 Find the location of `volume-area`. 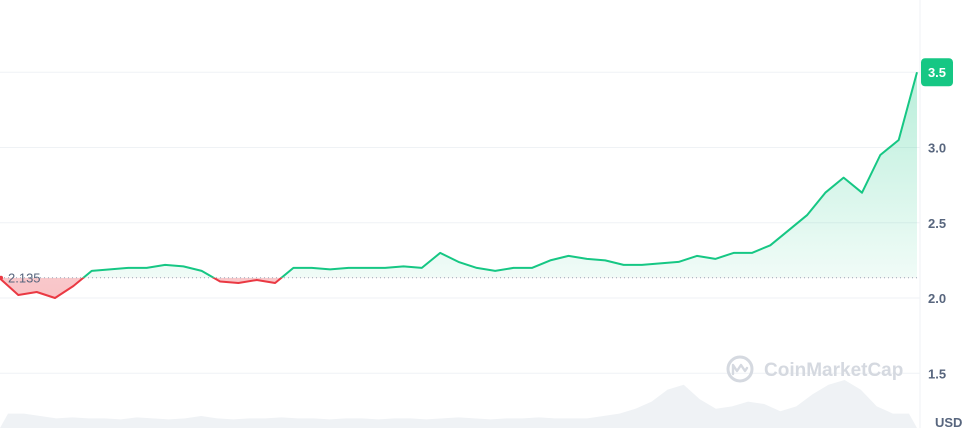

volume-area is located at coordinates (458, 404).